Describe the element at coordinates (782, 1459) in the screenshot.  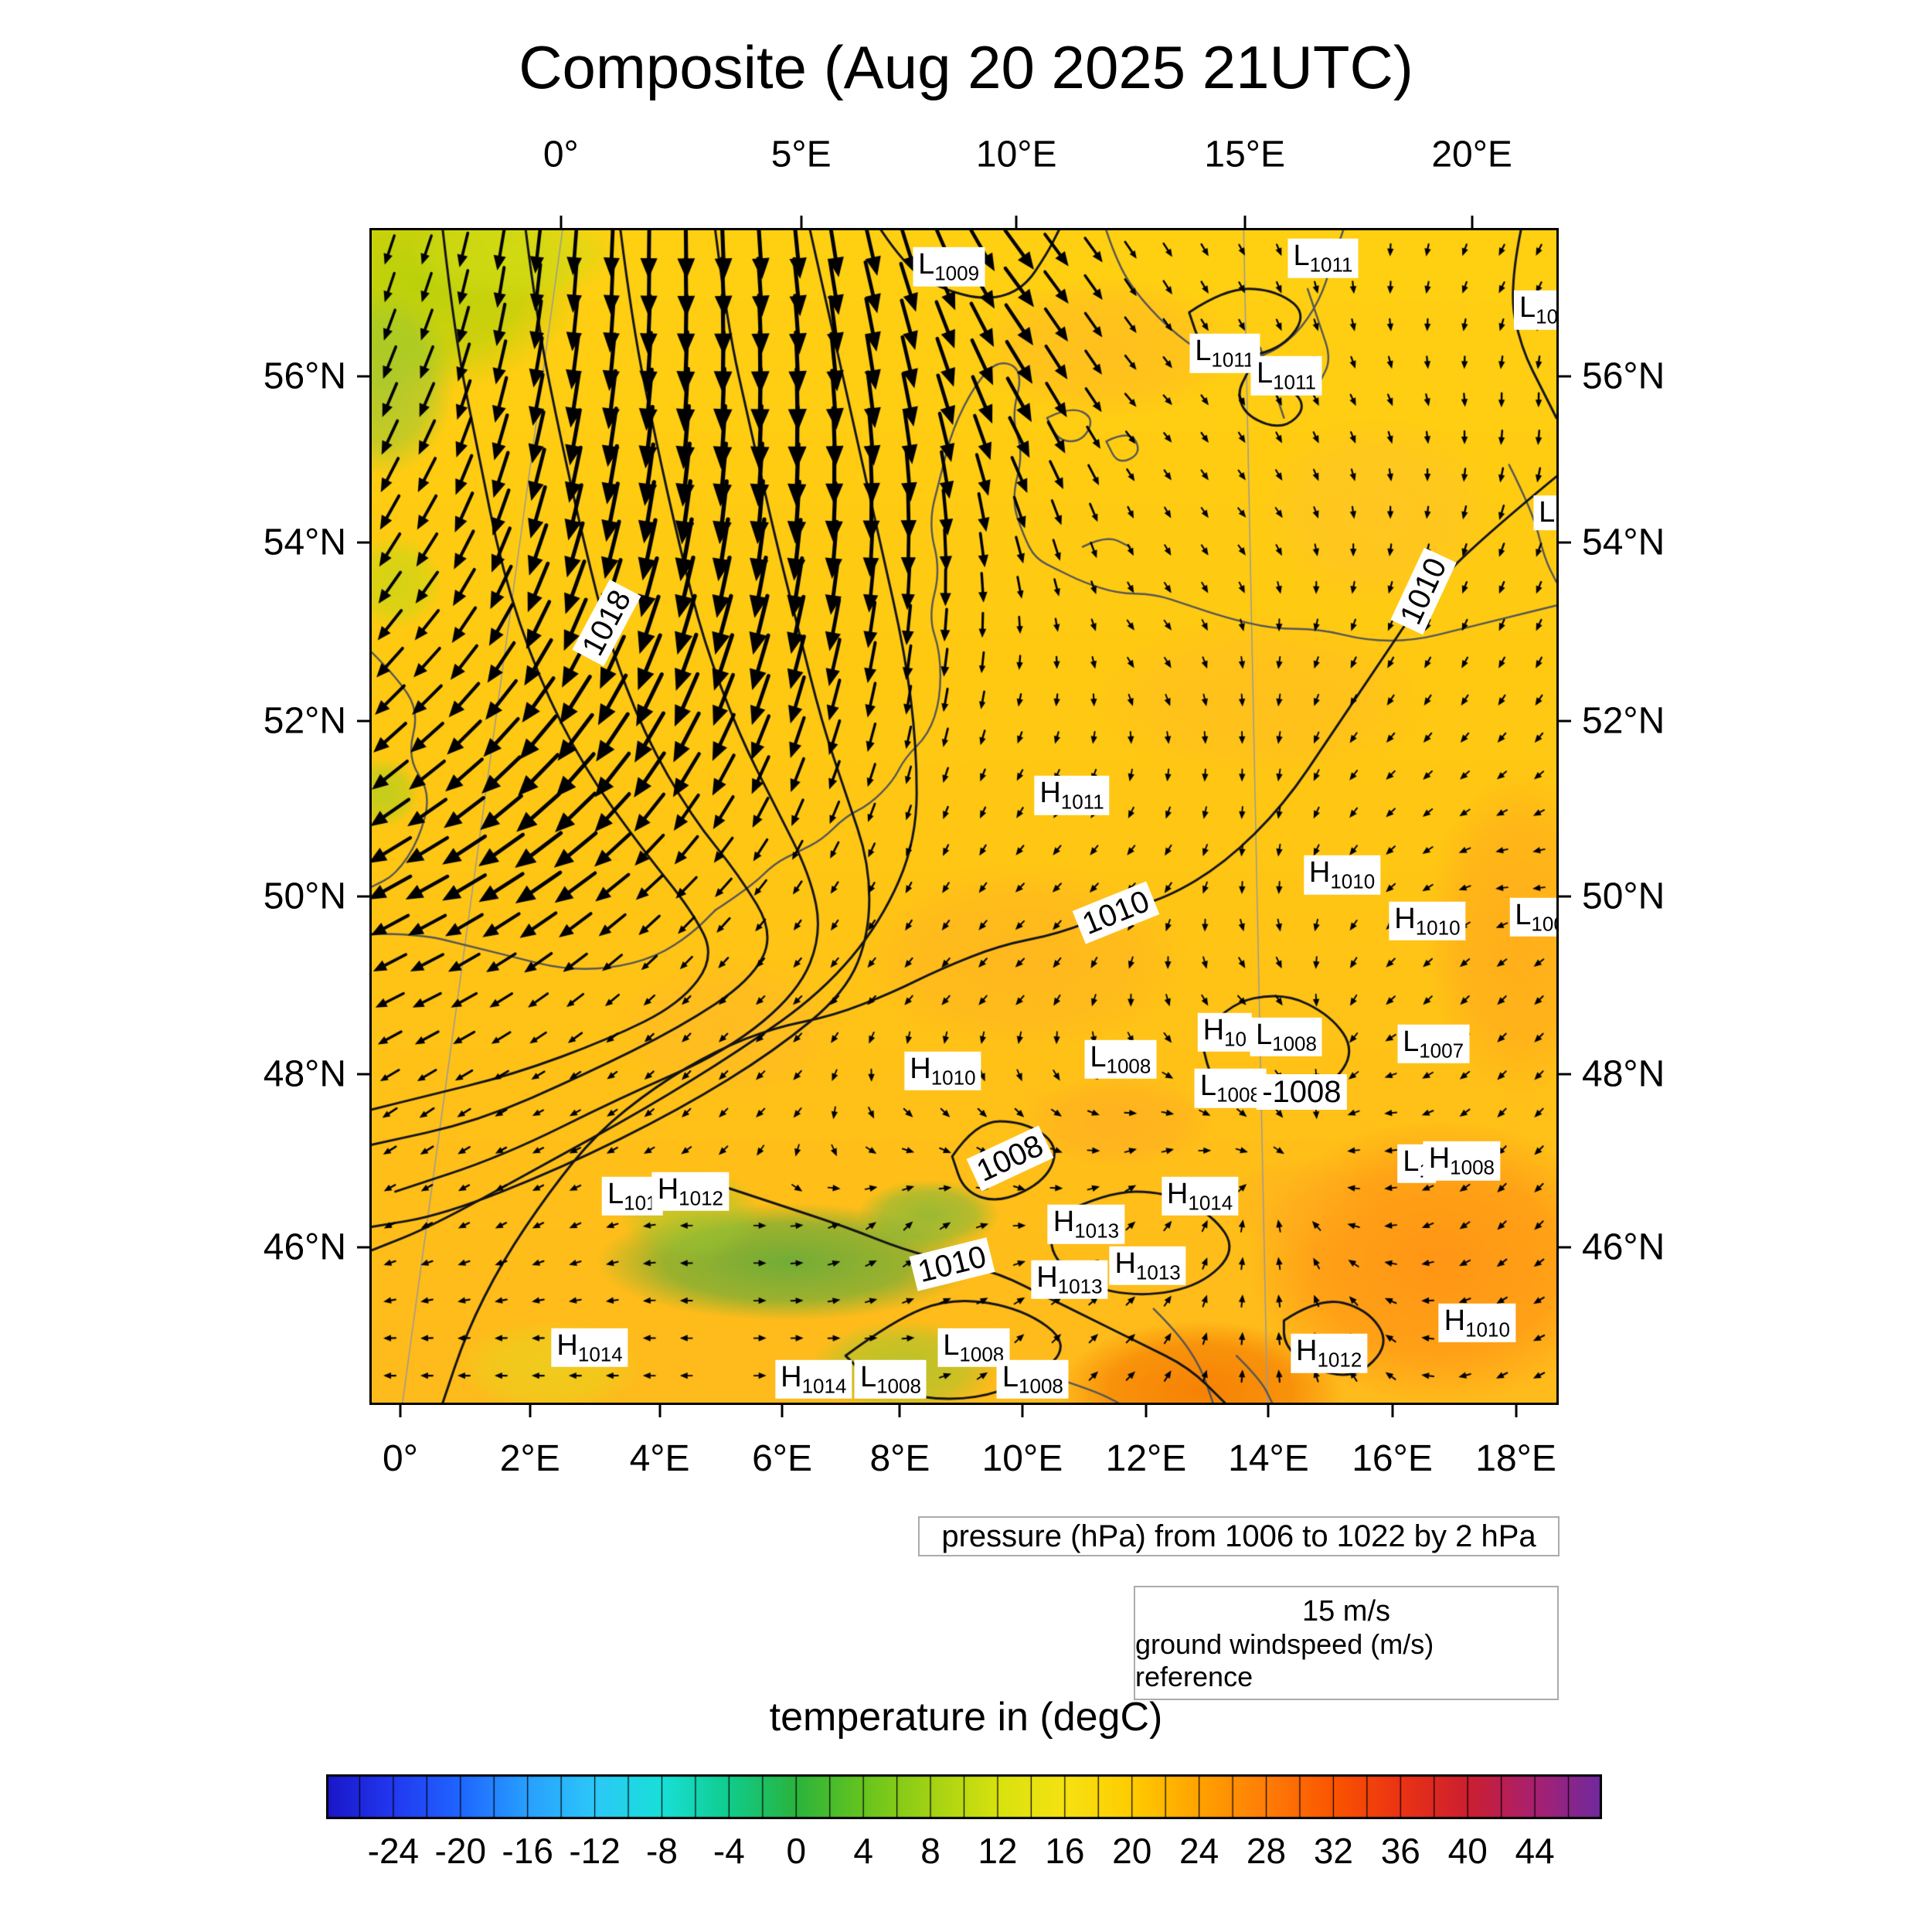
I see `x-tick-label-bottom: 6°E` at that location.